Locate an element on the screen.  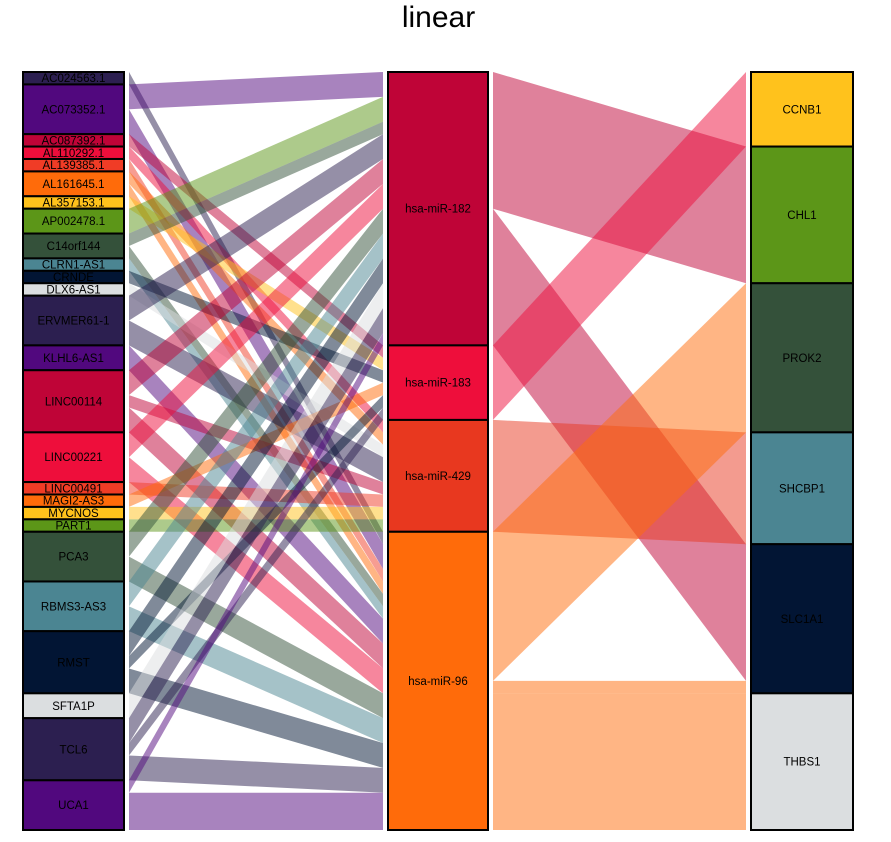
link-hsa-mir-96-to-thbs1 is located at coordinates (619, 761).